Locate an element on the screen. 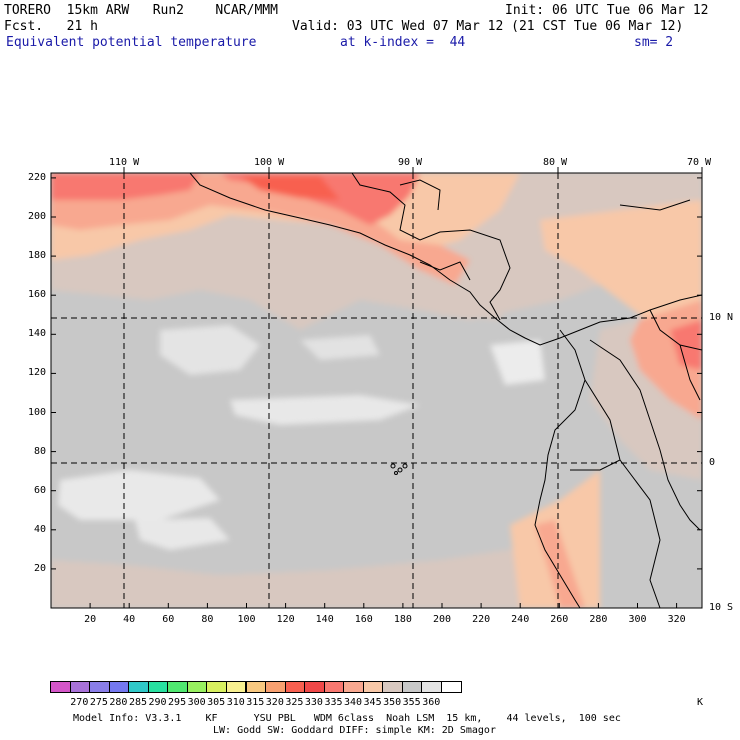 This screenshot has width=740, height=740. venezuela-coast is located at coordinates (665, 306).